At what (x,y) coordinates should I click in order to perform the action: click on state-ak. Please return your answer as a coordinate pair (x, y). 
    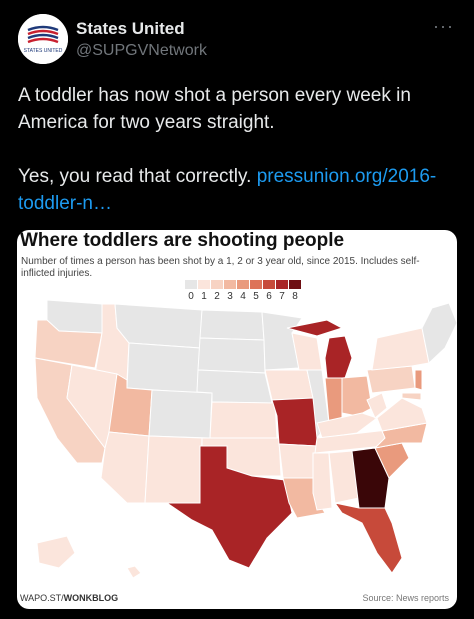
    Looking at the image, I should click on (56, 552).